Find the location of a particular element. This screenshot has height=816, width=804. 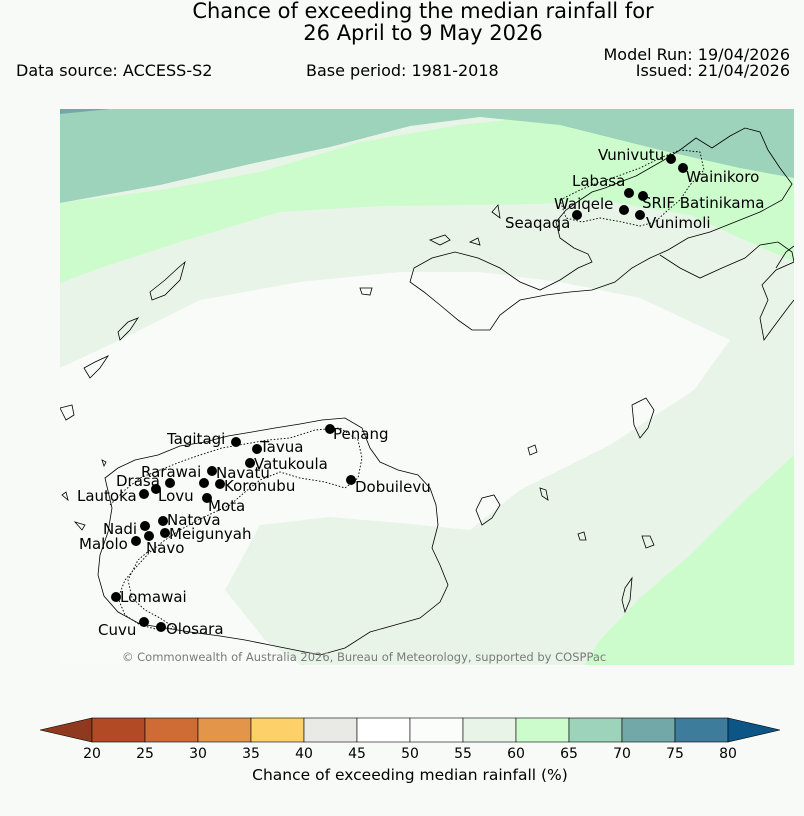

label-drasa: Drasa is located at coordinates (138, 481).